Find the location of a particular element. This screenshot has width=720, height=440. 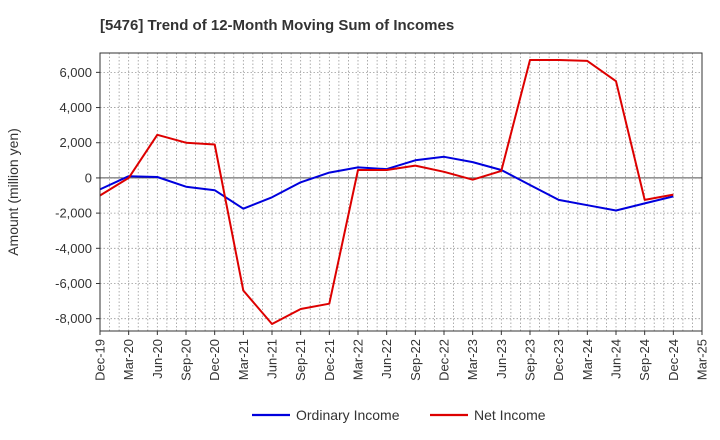

x-tick-label: Sep-22 is located at coordinates (415, 360).